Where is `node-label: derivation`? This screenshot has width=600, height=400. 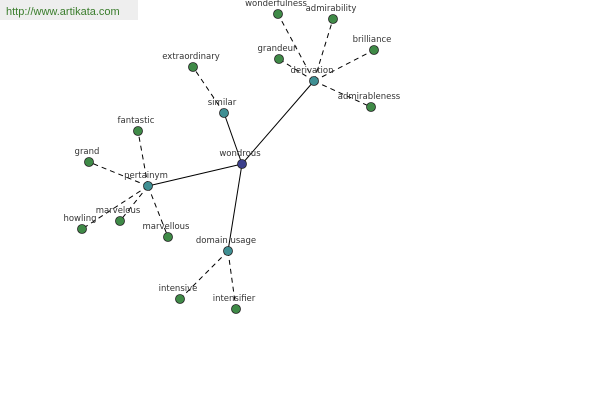 node-label: derivation is located at coordinates (311, 71).